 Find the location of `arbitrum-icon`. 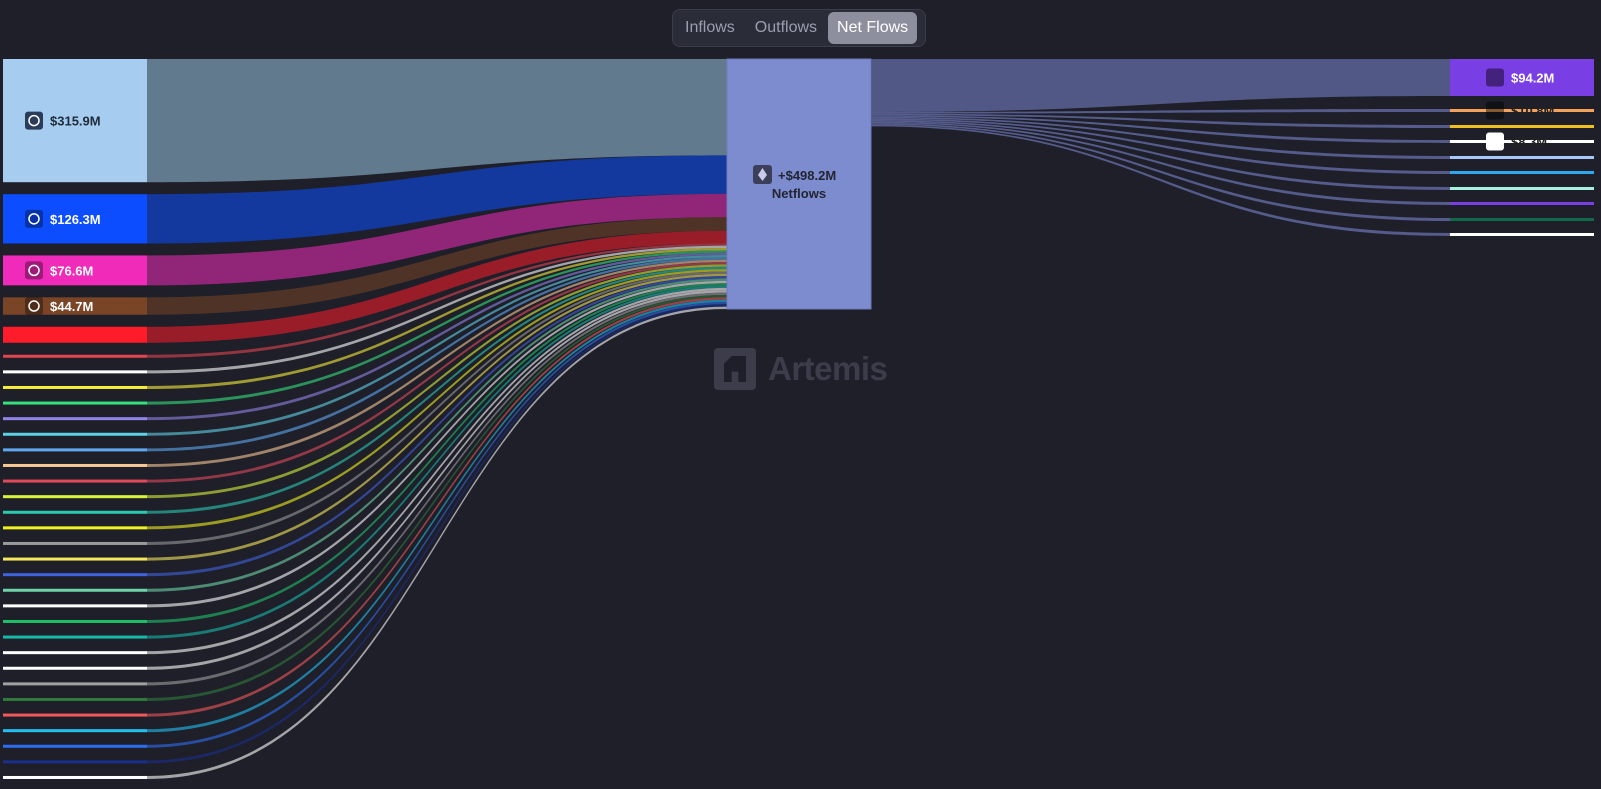

arbitrum-icon is located at coordinates (34, 120).